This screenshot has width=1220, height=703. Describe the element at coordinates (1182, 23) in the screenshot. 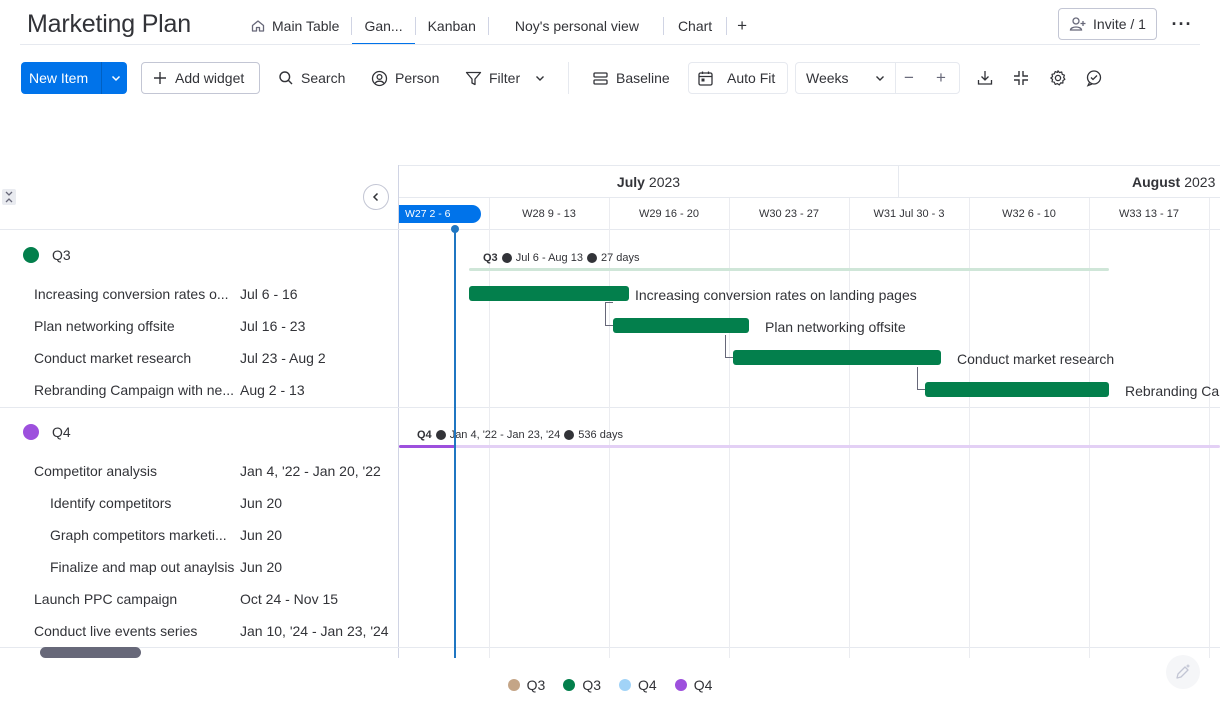

I see `more-options-button: ···` at that location.